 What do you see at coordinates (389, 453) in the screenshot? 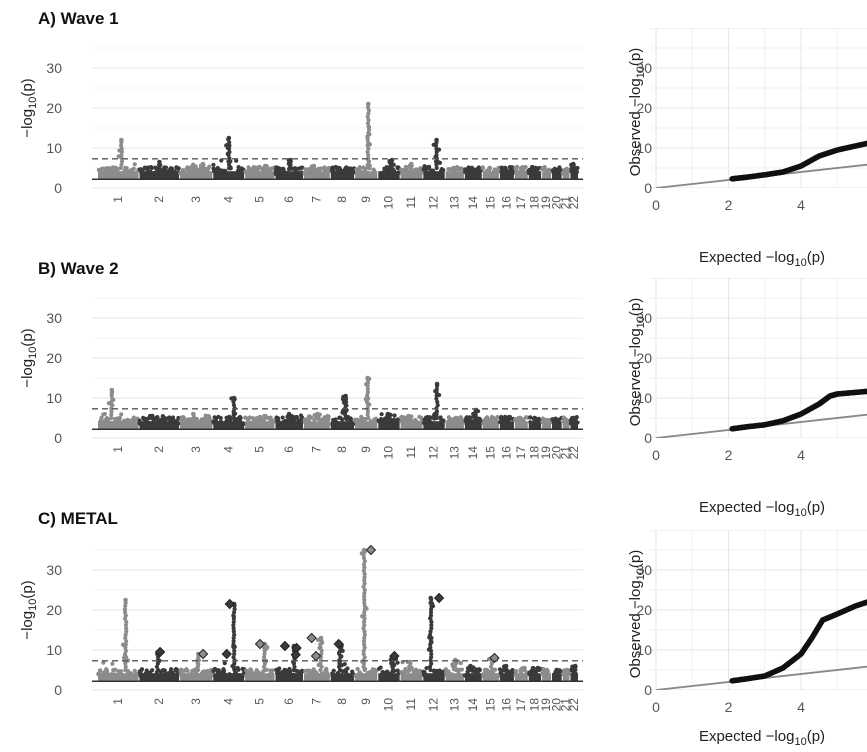
I see `chromosome-label: 10` at bounding box center [389, 453].